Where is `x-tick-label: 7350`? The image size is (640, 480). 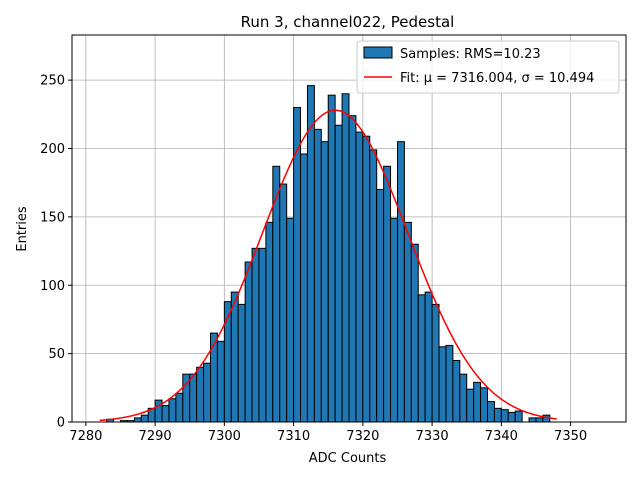
x-tick-label: 7350 is located at coordinates (570, 436).